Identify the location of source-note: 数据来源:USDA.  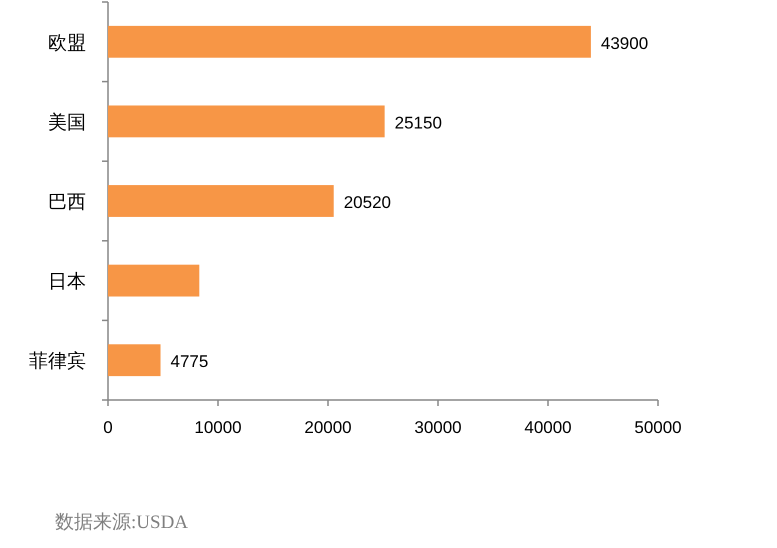
(121, 522).